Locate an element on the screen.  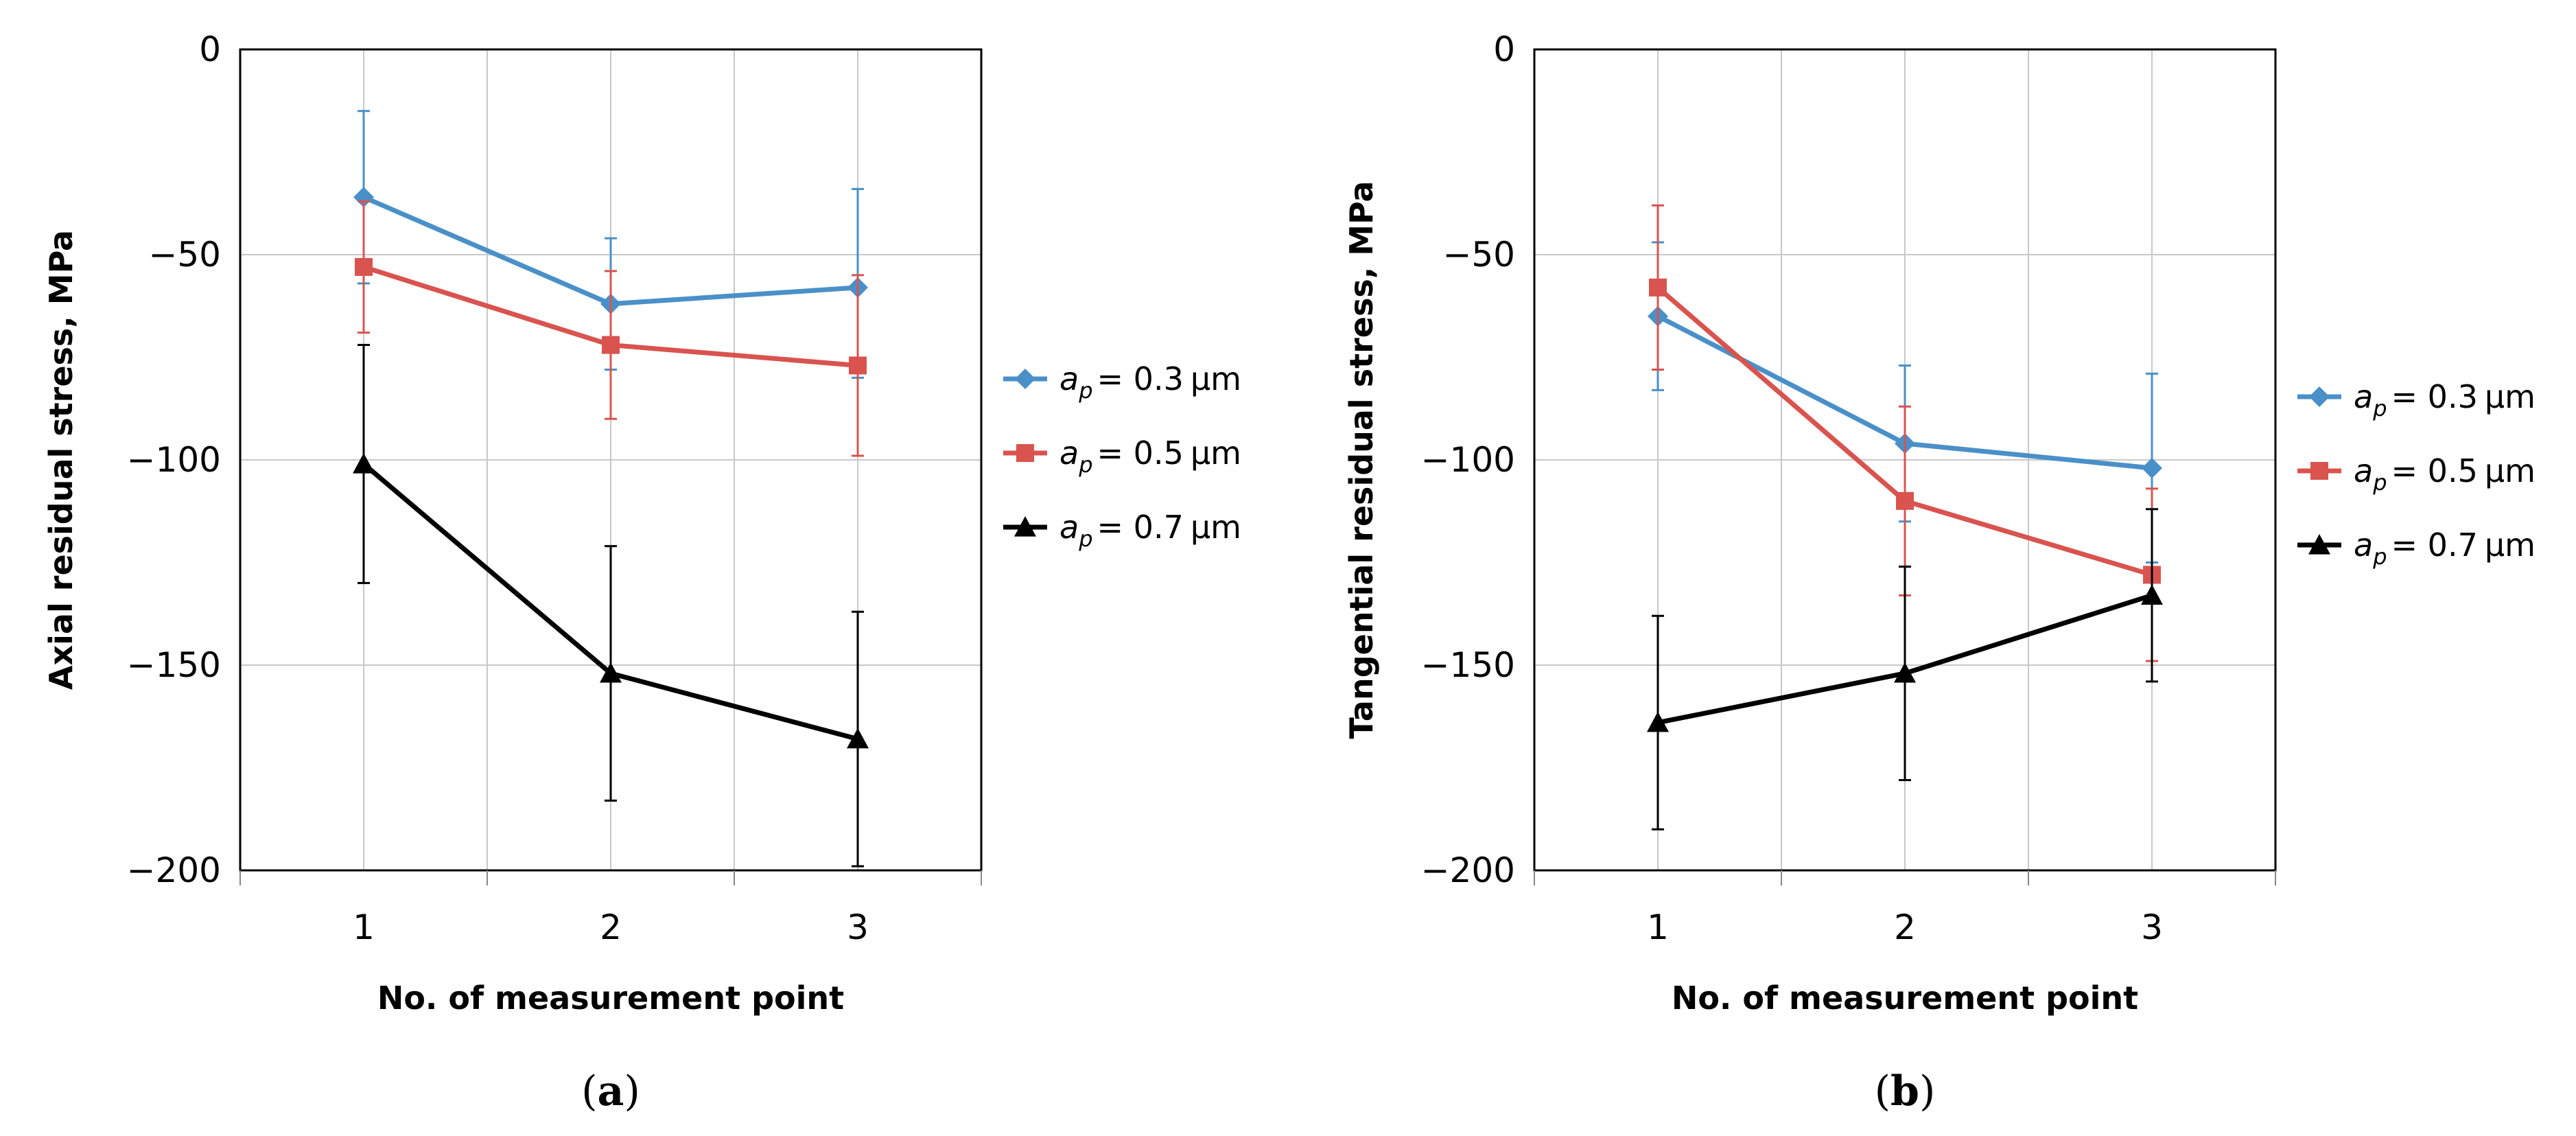
panel-label-letter: a is located at coordinates (611, 1091).